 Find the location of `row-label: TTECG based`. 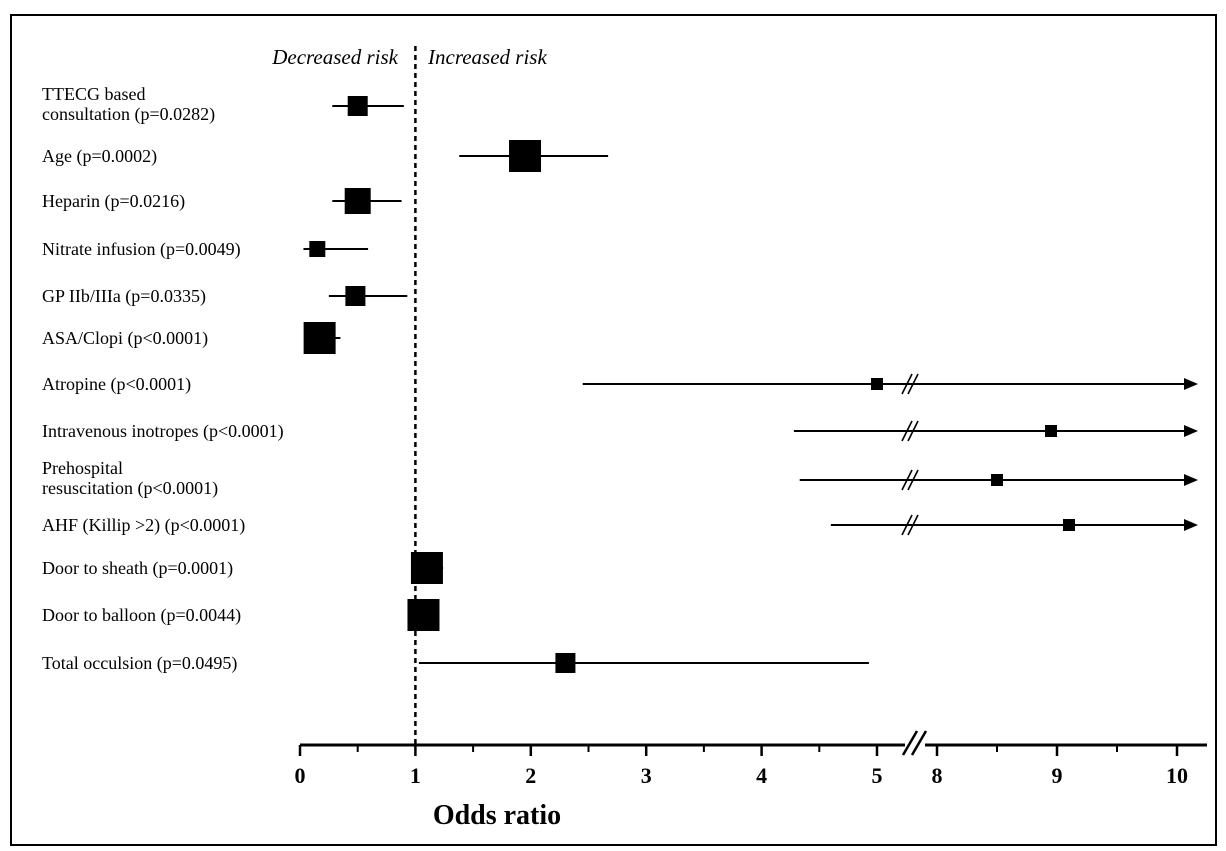

row-label: TTECG based is located at coordinates (93, 94).